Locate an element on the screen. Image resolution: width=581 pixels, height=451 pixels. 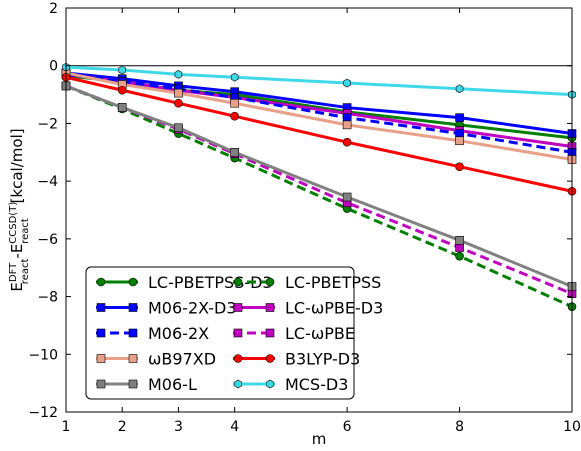
legend-label: MCS-D3 is located at coordinates (316, 384).